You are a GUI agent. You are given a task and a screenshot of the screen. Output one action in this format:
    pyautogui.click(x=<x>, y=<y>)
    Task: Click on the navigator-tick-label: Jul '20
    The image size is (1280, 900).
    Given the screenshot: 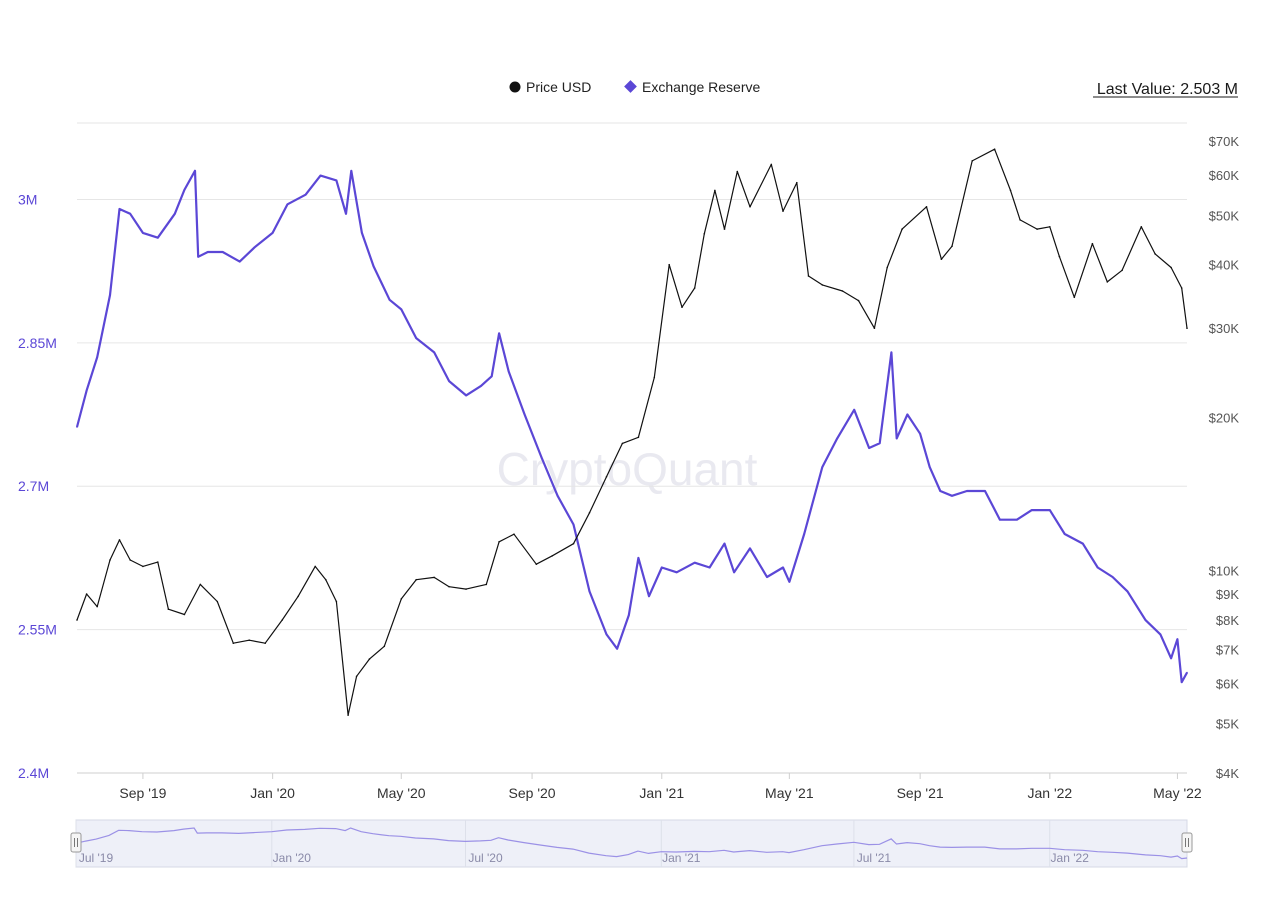 What is the action you would take?
    pyautogui.click(x=485, y=858)
    